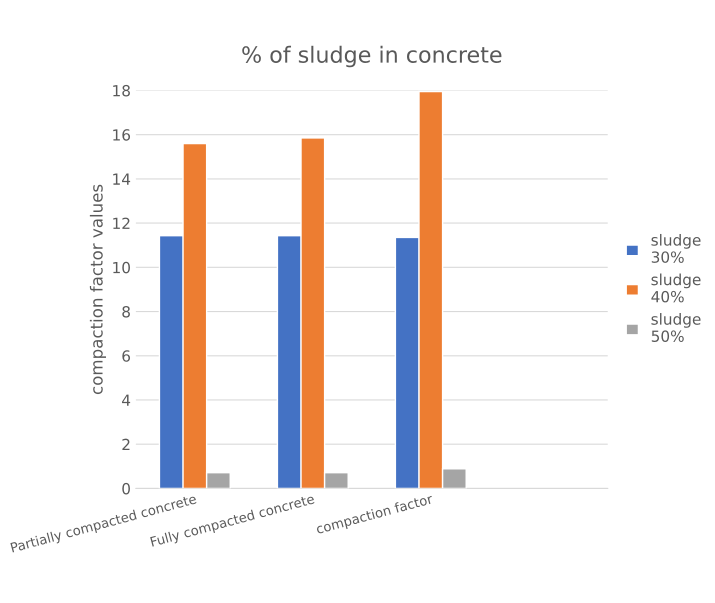  I want to click on y-tick-label: 4, so click(126, 400).